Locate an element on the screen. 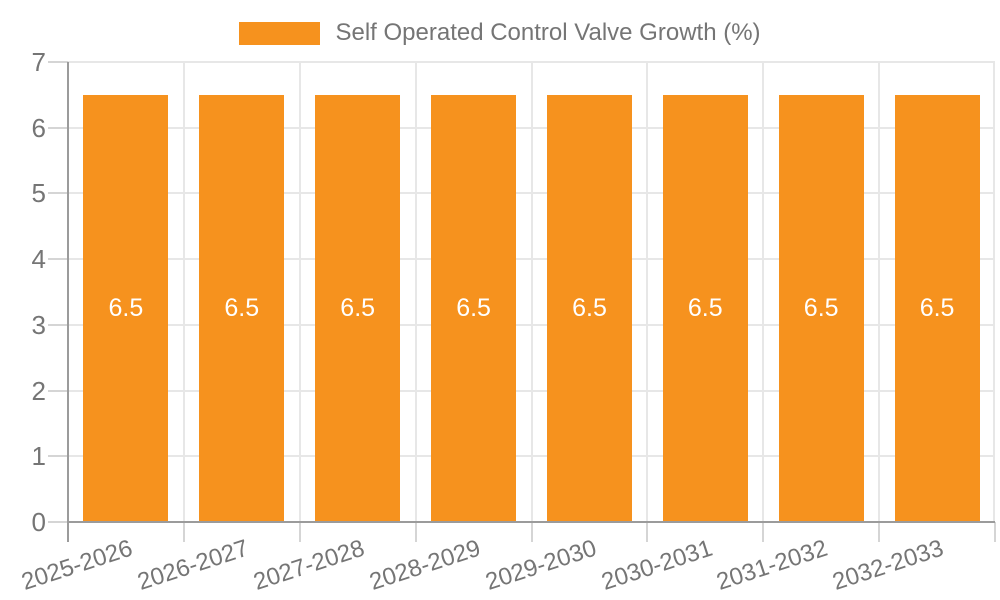 This screenshot has width=1000, height=600. bar-2025-2026: 6.5 is located at coordinates (126, 308).